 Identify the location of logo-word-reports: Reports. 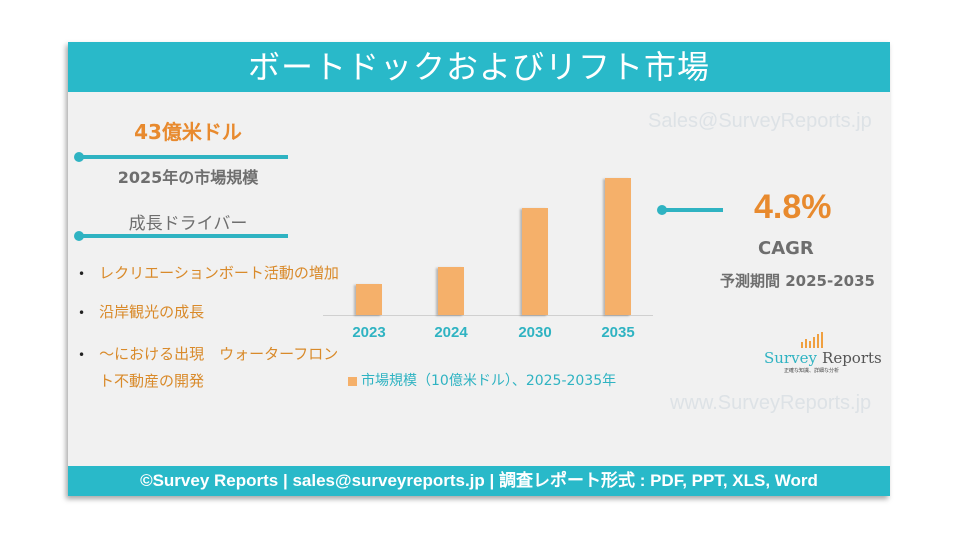
(852, 358).